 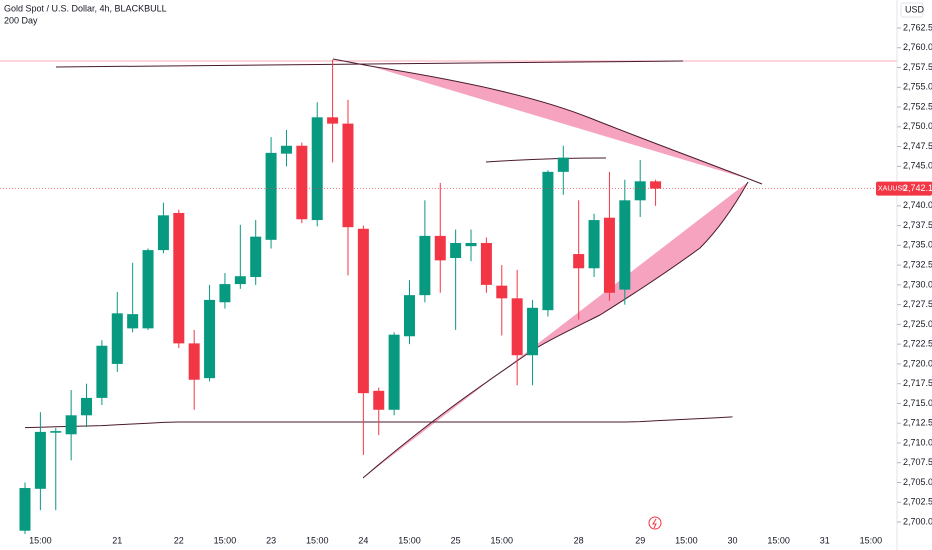 I want to click on x-tick-label: 31, so click(x=825, y=540).